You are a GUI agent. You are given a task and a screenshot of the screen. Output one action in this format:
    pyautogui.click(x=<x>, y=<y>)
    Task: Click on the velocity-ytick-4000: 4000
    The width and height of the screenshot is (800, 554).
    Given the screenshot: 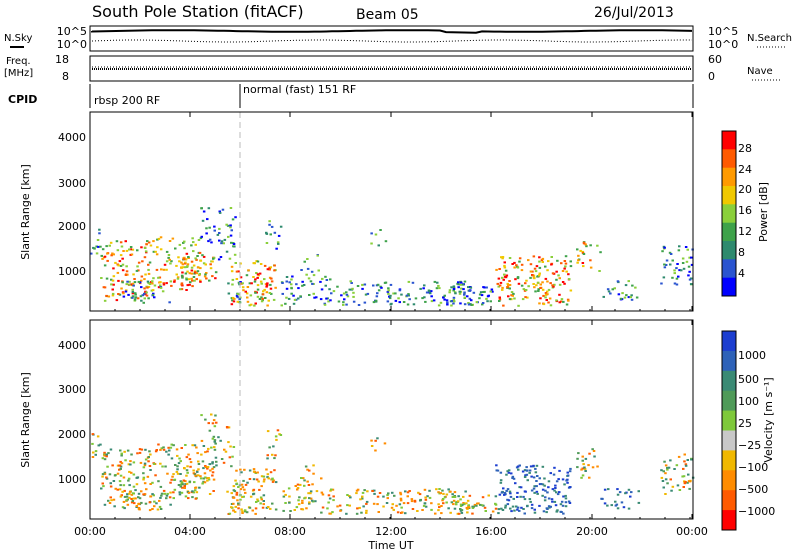 What is the action you would take?
    pyautogui.click(x=72, y=345)
    